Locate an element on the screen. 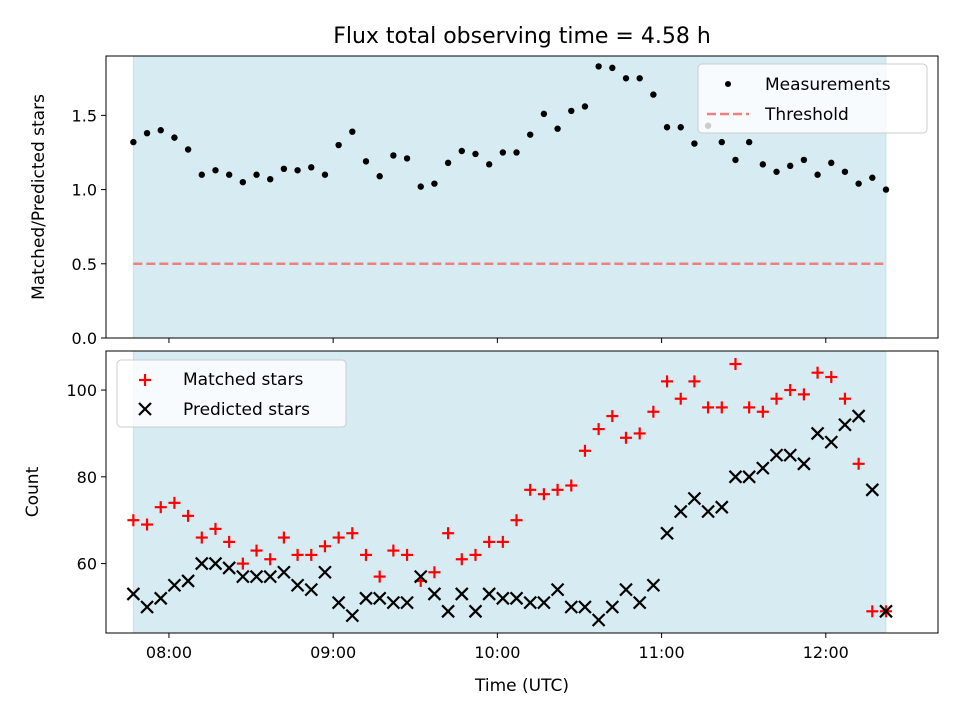 The image size is (960, 720). top-y-tick-label: 1.5 is located at coordinates (84, 115).